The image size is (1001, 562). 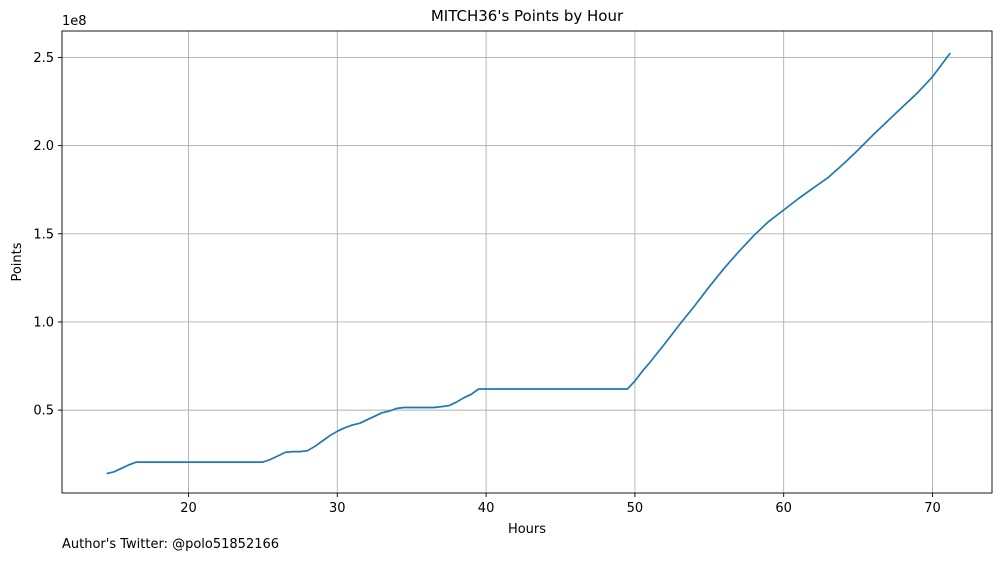 I want to click on chart-title: MITCH36's Points by Hour, so click(x=527, y=16).